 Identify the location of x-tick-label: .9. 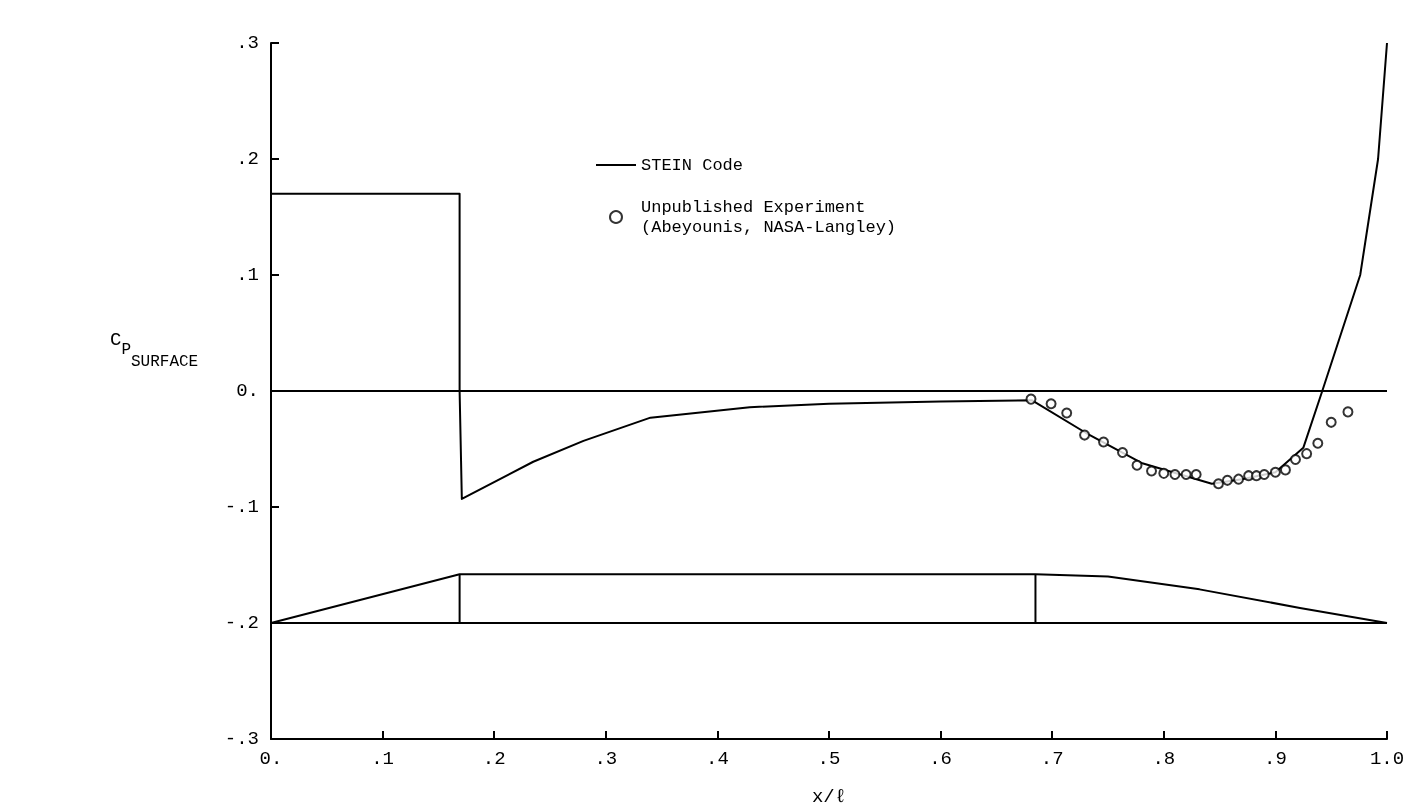
(1275, 758).